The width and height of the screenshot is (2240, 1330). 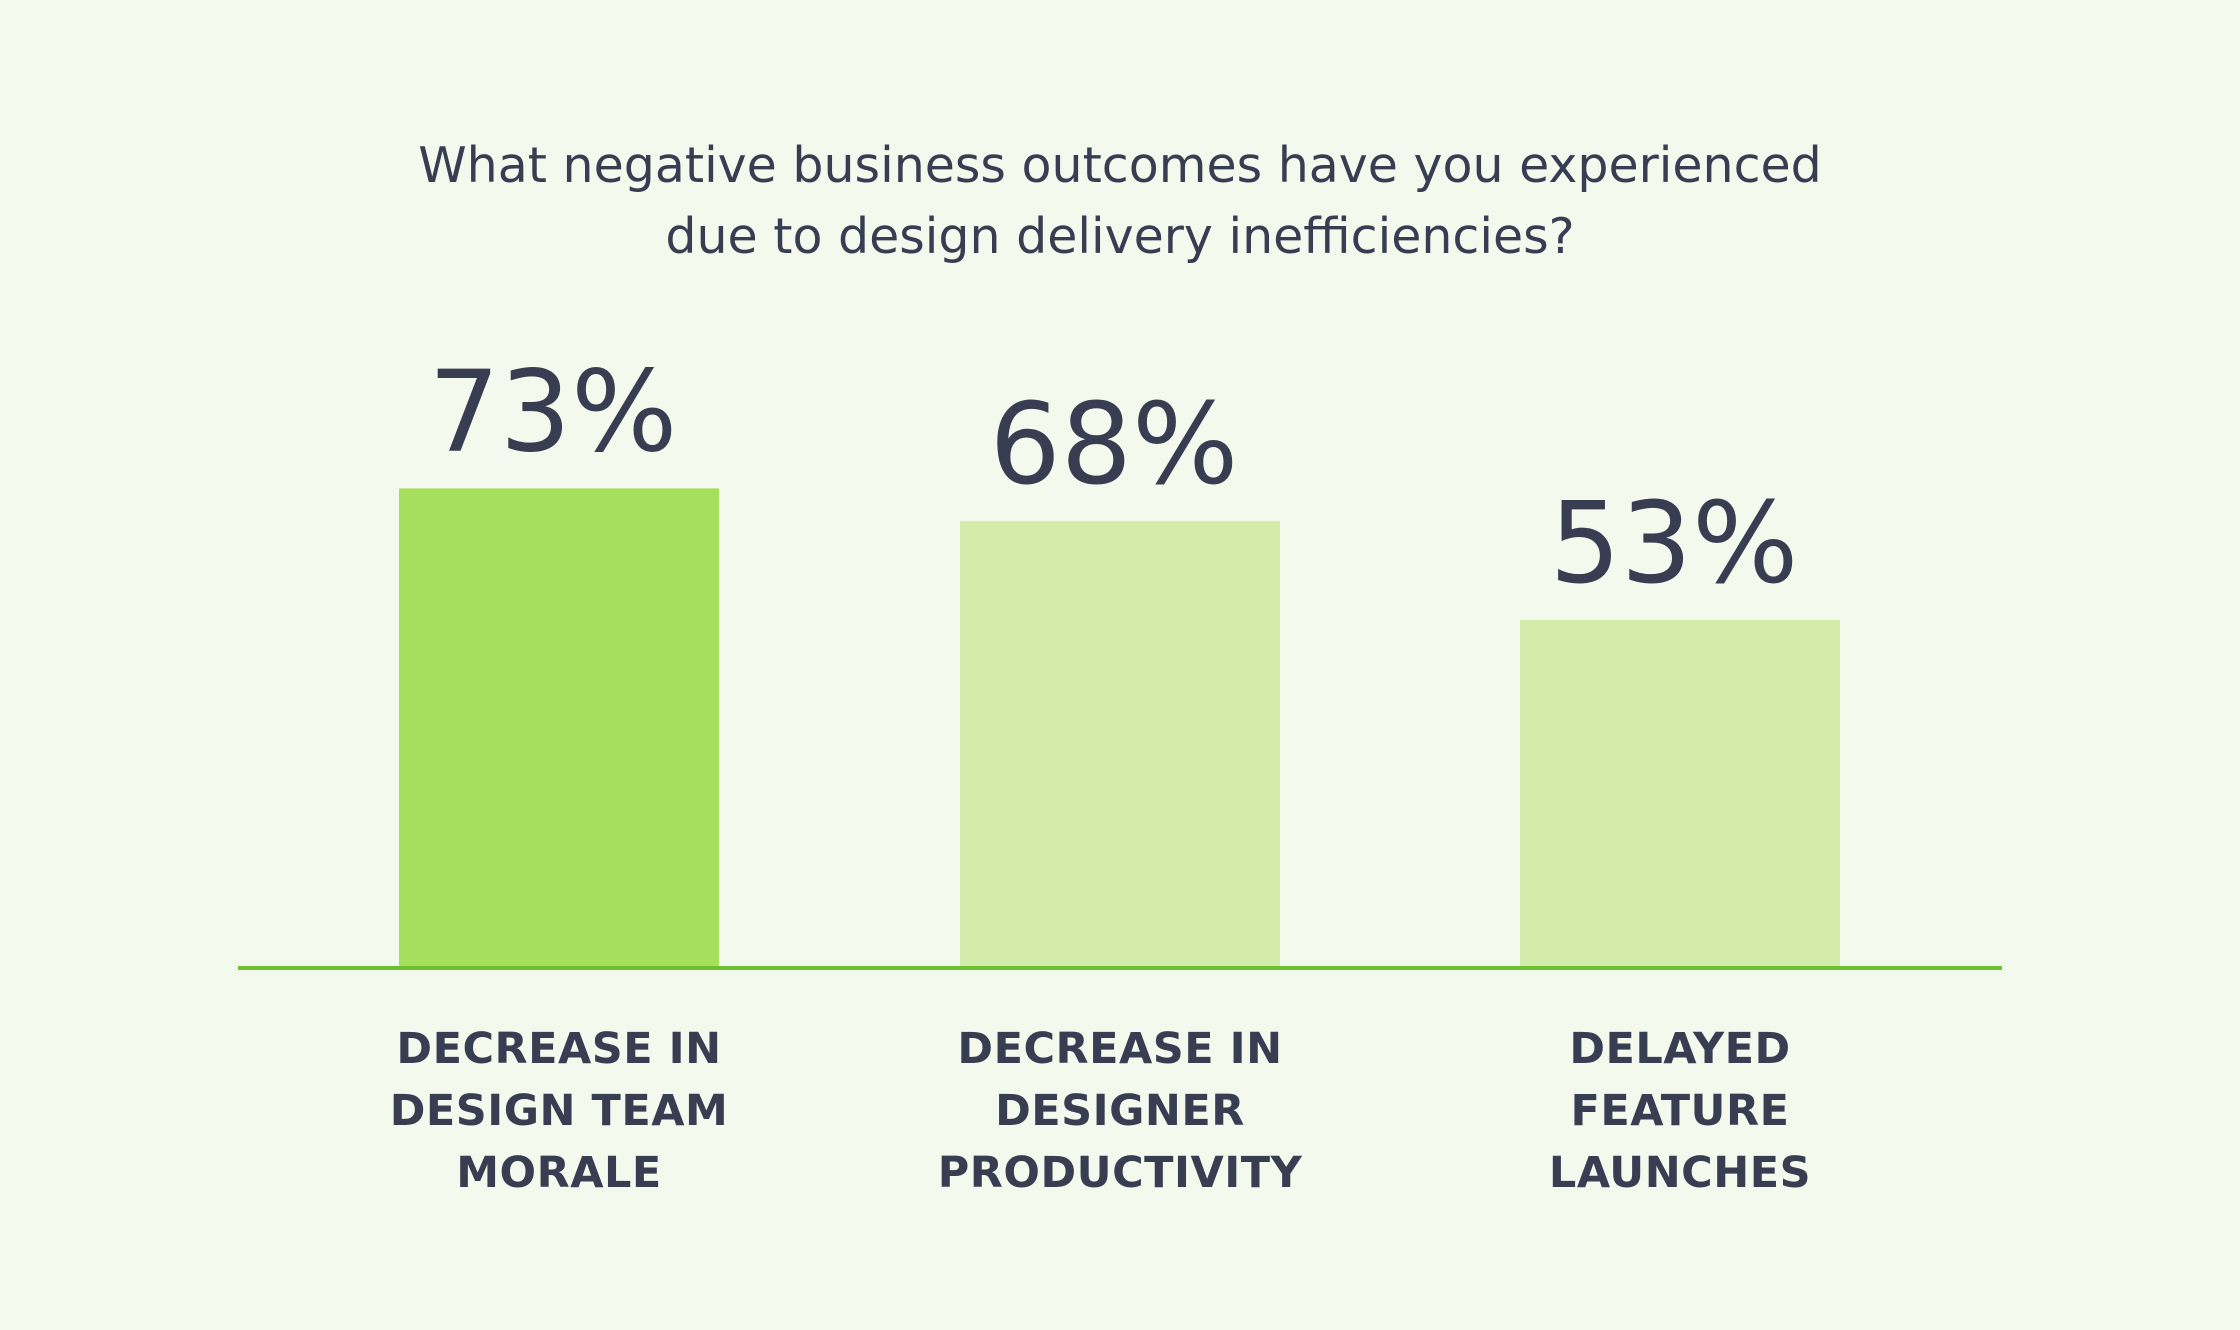 What do you see at coordinates (1114, 445) in the screenshot?
I see `value-label-2: 68%` at bounding box center [1114, 445].